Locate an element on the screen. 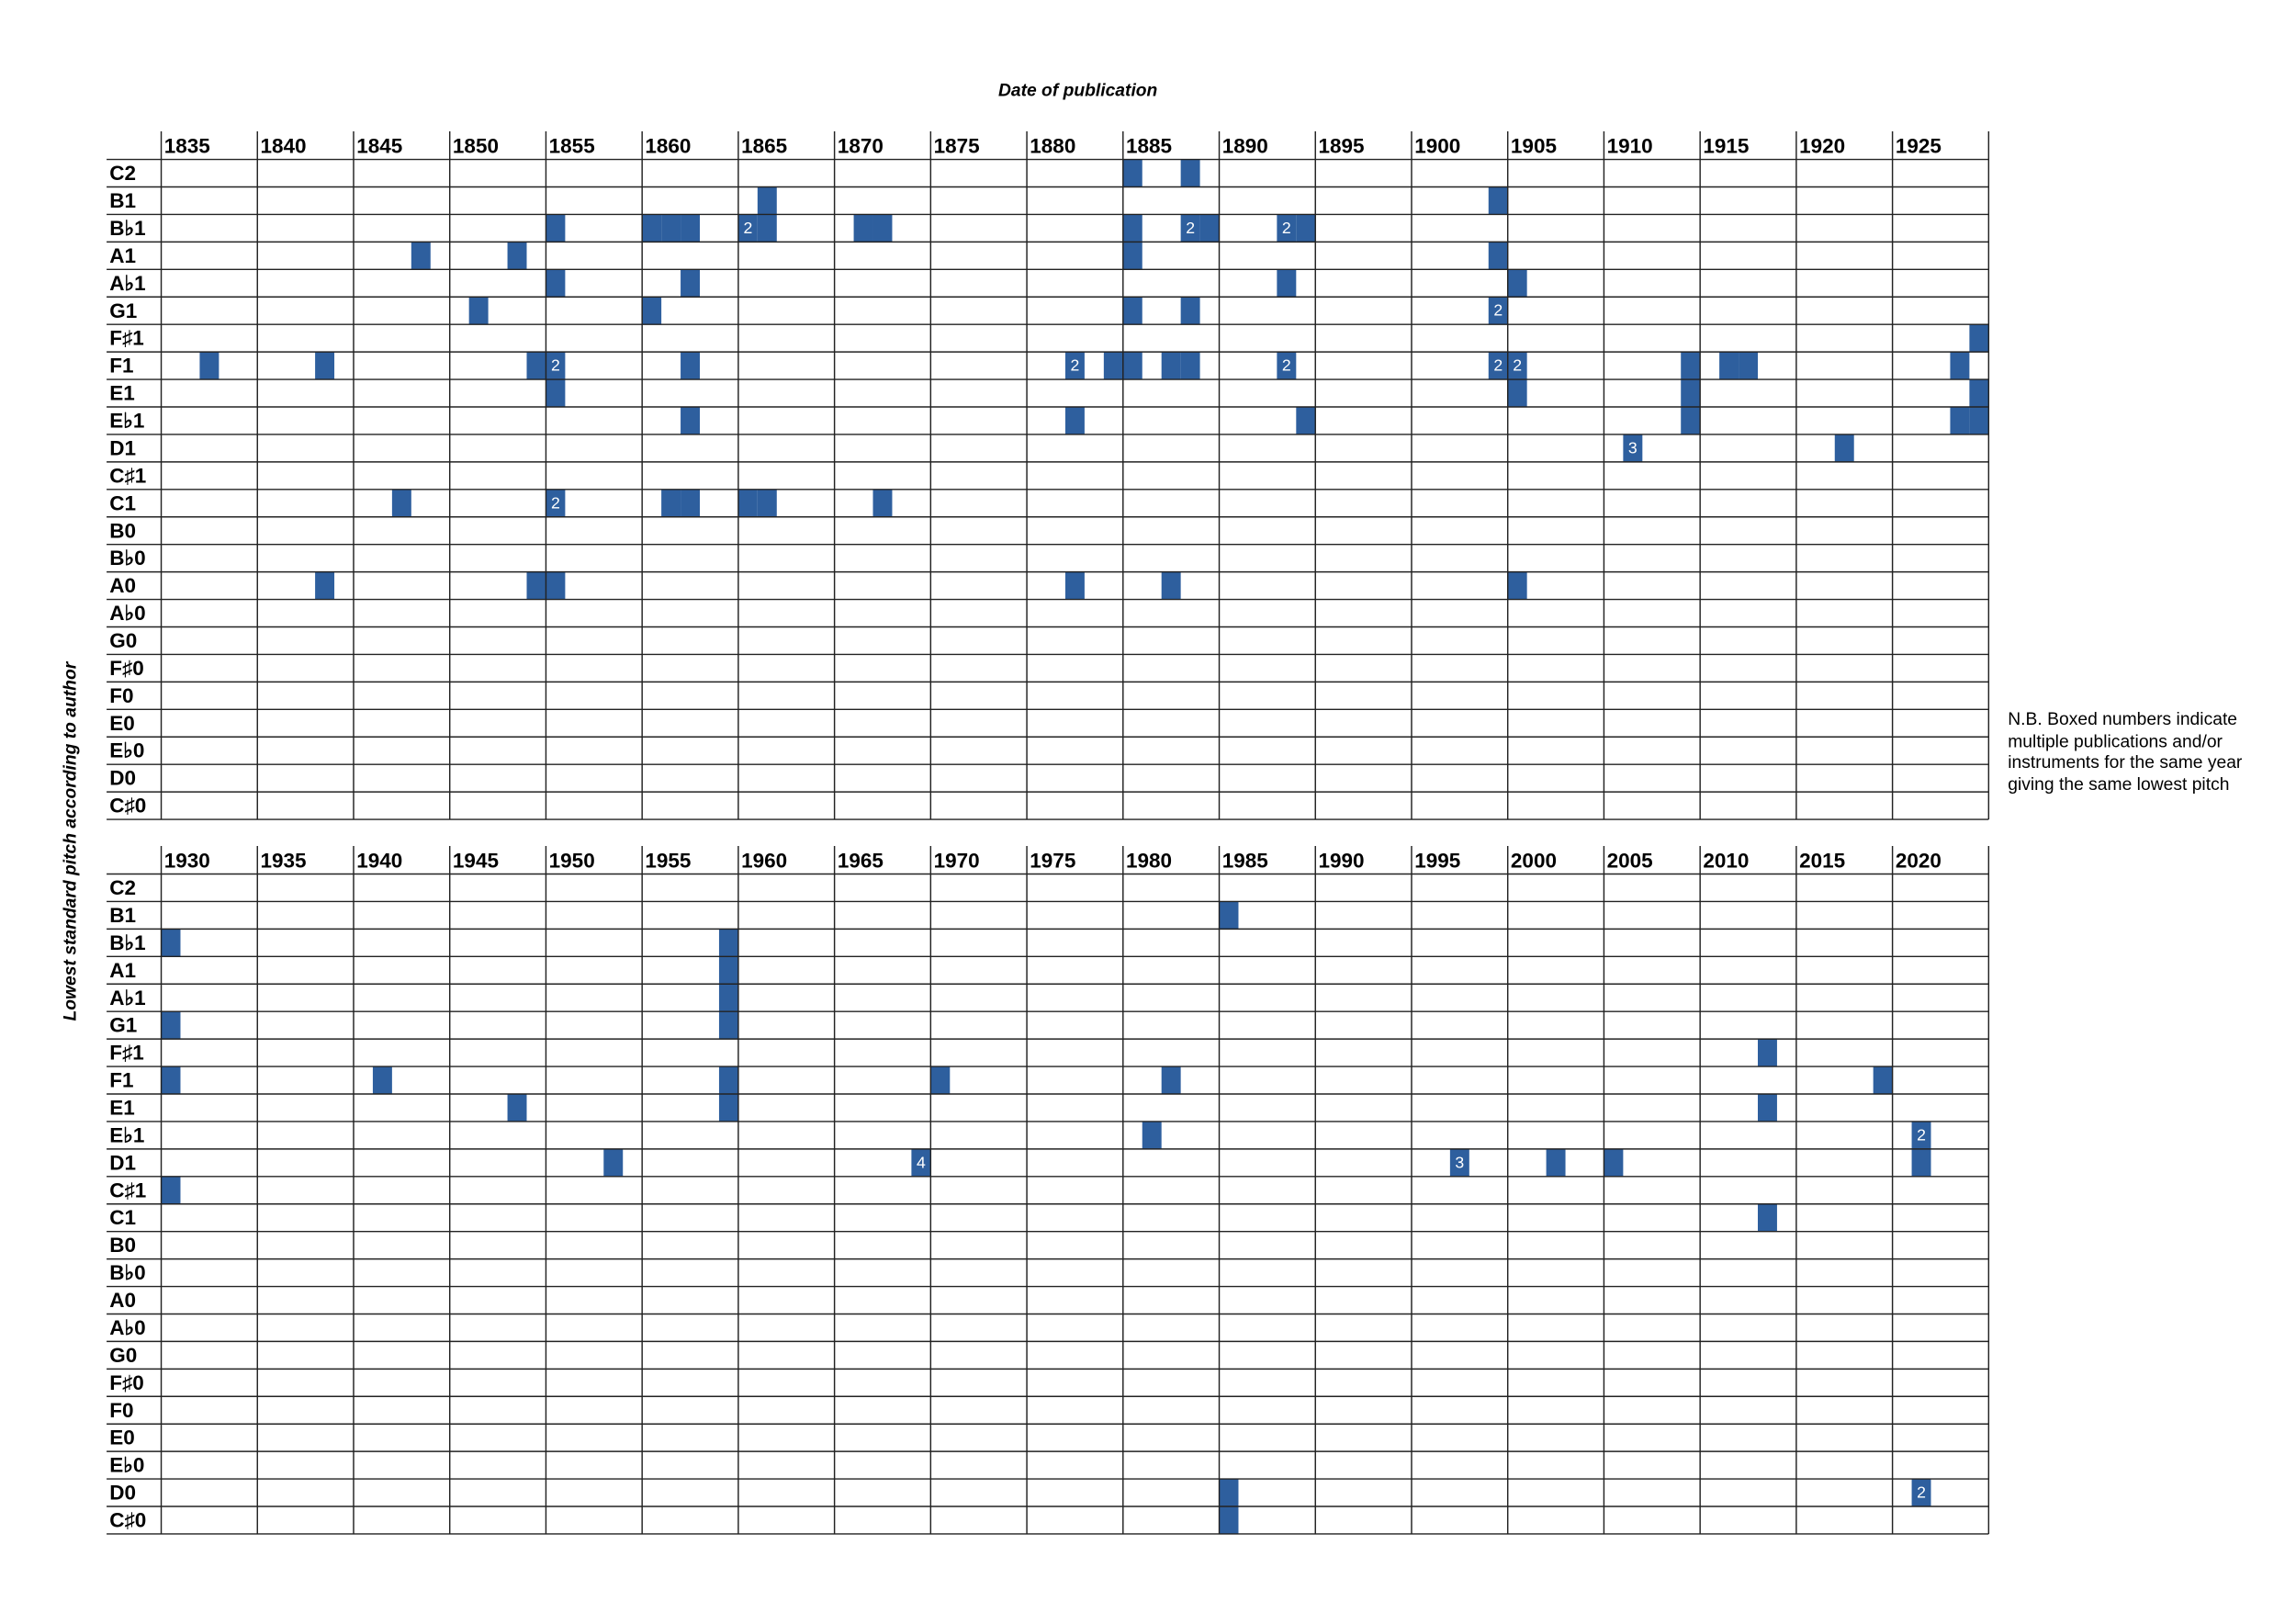 Image resolution: width=2296 pixels, height=1624 pixels. x-tick-label: 1850 is located at coordinates (476, 146).